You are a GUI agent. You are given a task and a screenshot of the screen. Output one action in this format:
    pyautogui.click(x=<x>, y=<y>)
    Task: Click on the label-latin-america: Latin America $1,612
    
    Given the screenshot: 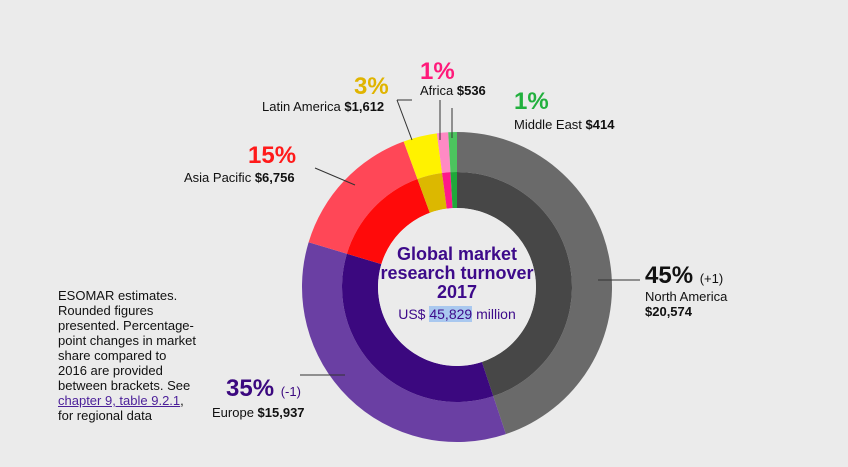 What is the action you would take?
    pyautogui.click(x=323, y=106)
    